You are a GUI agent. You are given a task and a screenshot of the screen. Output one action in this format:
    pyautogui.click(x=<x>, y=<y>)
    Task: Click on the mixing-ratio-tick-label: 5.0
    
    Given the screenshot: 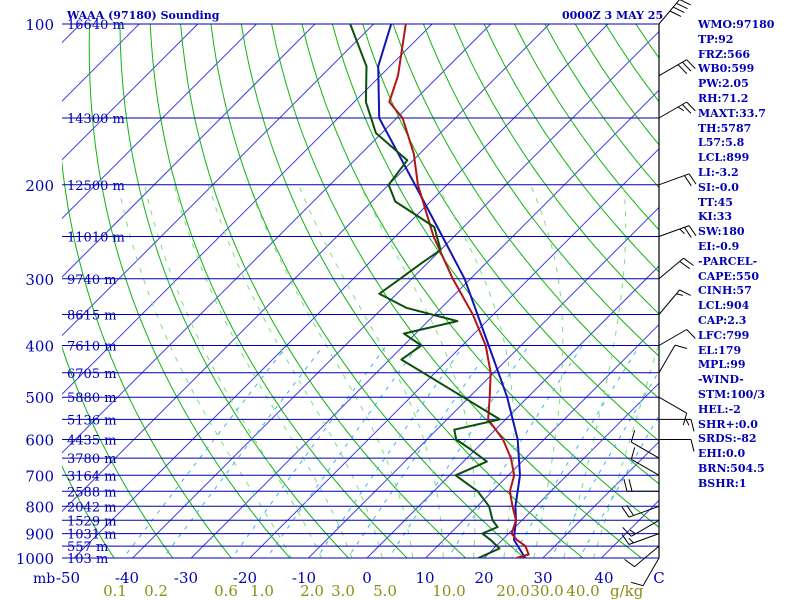 What is the action you would take?
    pyautogui.click(x=385, y=591)
    